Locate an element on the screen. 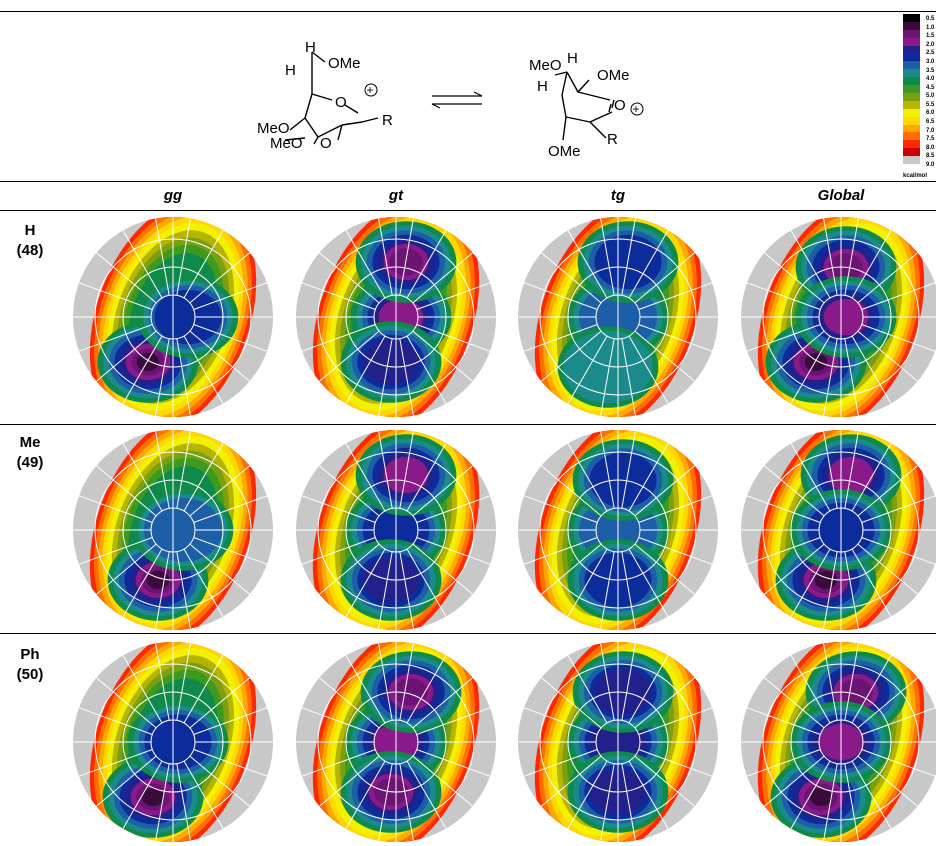 The height and width of the screenshot is (846, 936). legend-tick-label: 8.5 is located at coordinates (930, 156).